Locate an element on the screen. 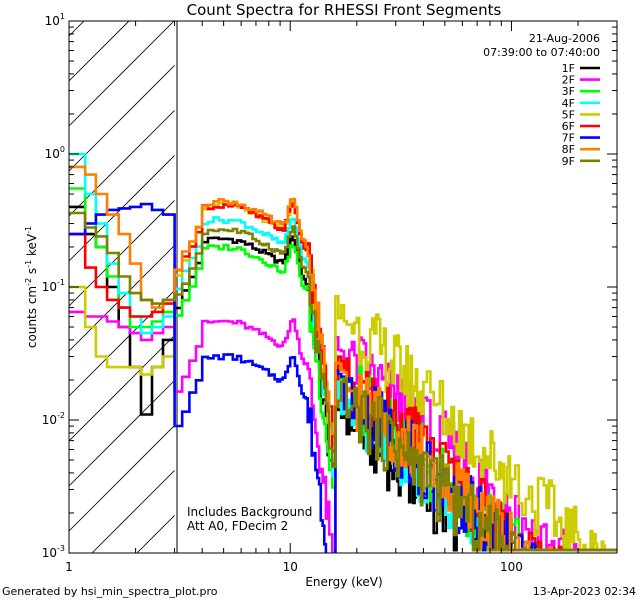 Image resolution: width=640 pixels, height=600 pixels. y-axis-label-part: keV is located at coordinates (32, 246).